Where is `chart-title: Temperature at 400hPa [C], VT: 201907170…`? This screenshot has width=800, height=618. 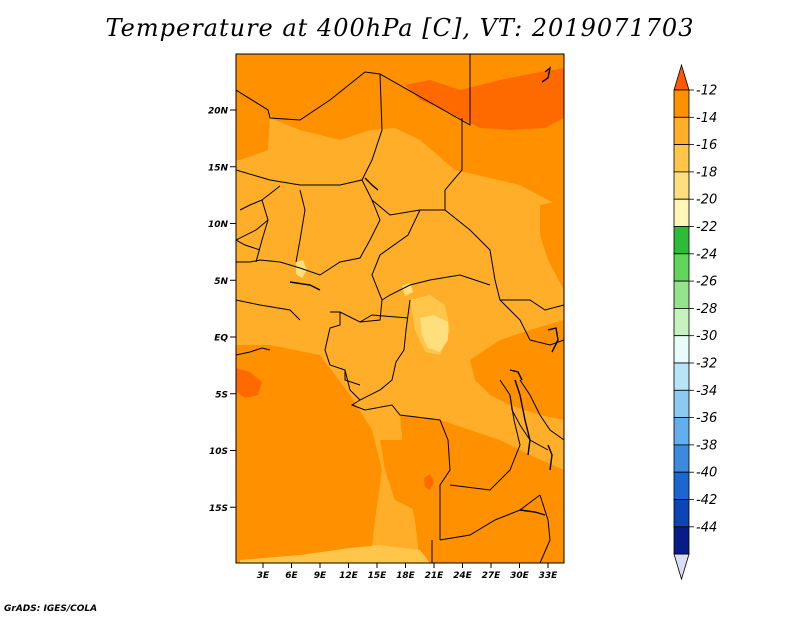
chart-title: Temperature at 400hPa [C], VT: 201907170… is located at coordinates (400, 28).